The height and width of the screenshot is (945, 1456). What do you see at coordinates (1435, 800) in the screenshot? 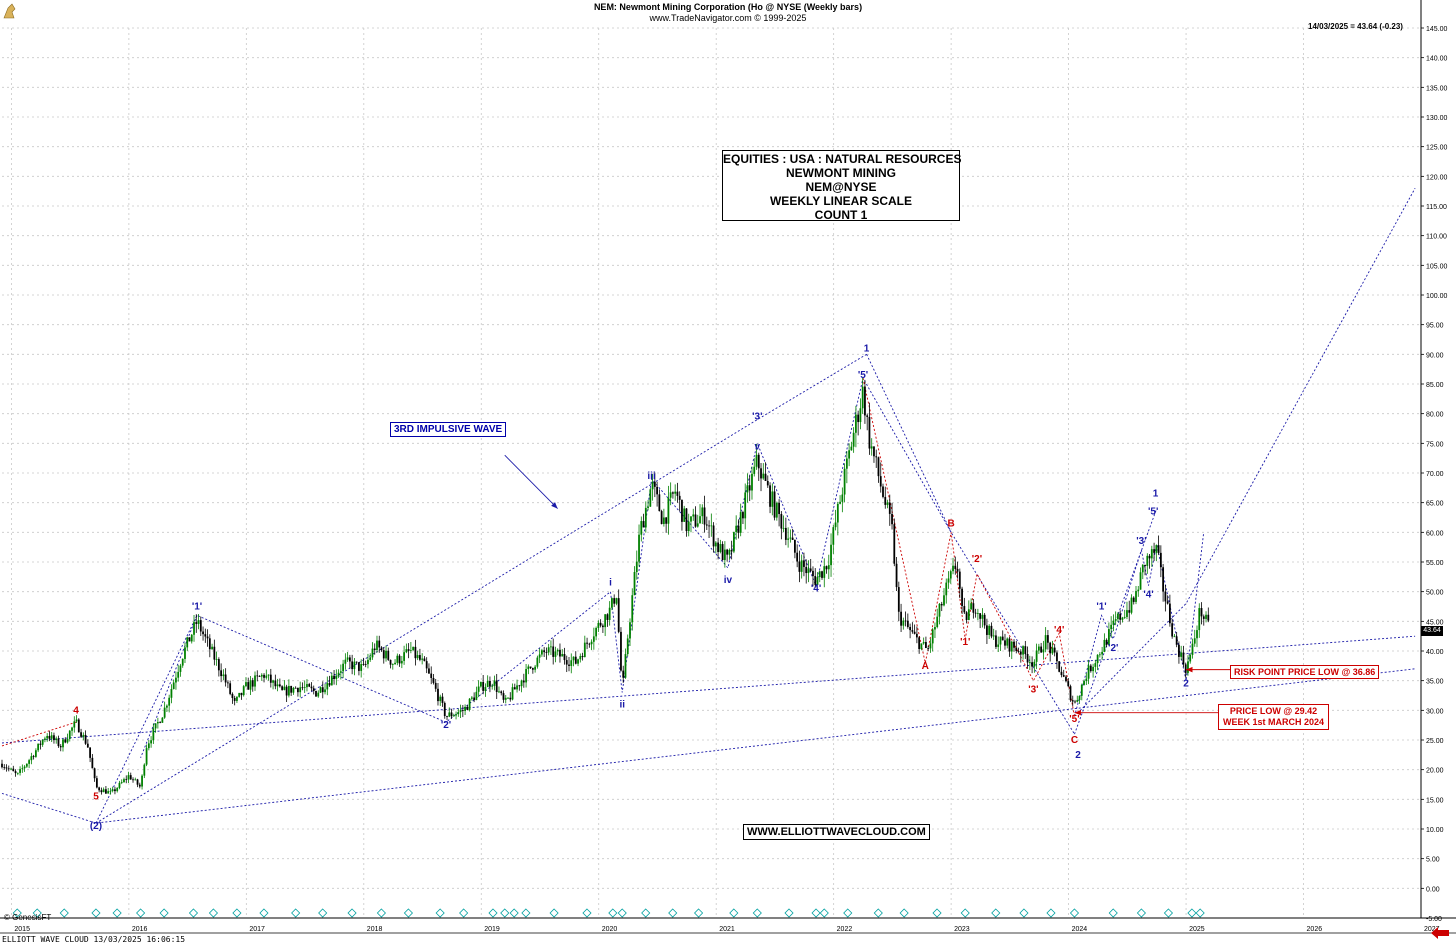
I see `y-tick-label: 15.00` at bounding box center [1435, 800].